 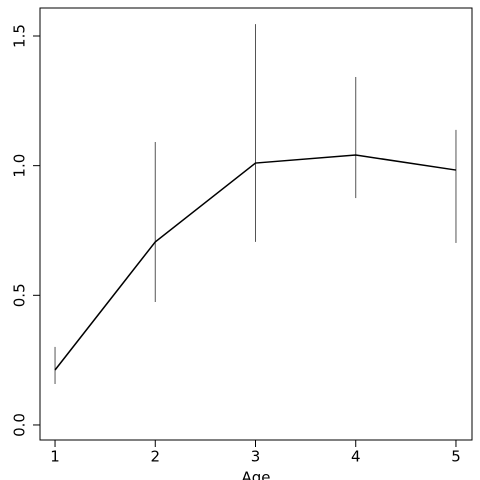 What do you see at coordinates (55, 457) in the screenshot?
I see `x-tick-label: 1` at bounding box center [55, 457].